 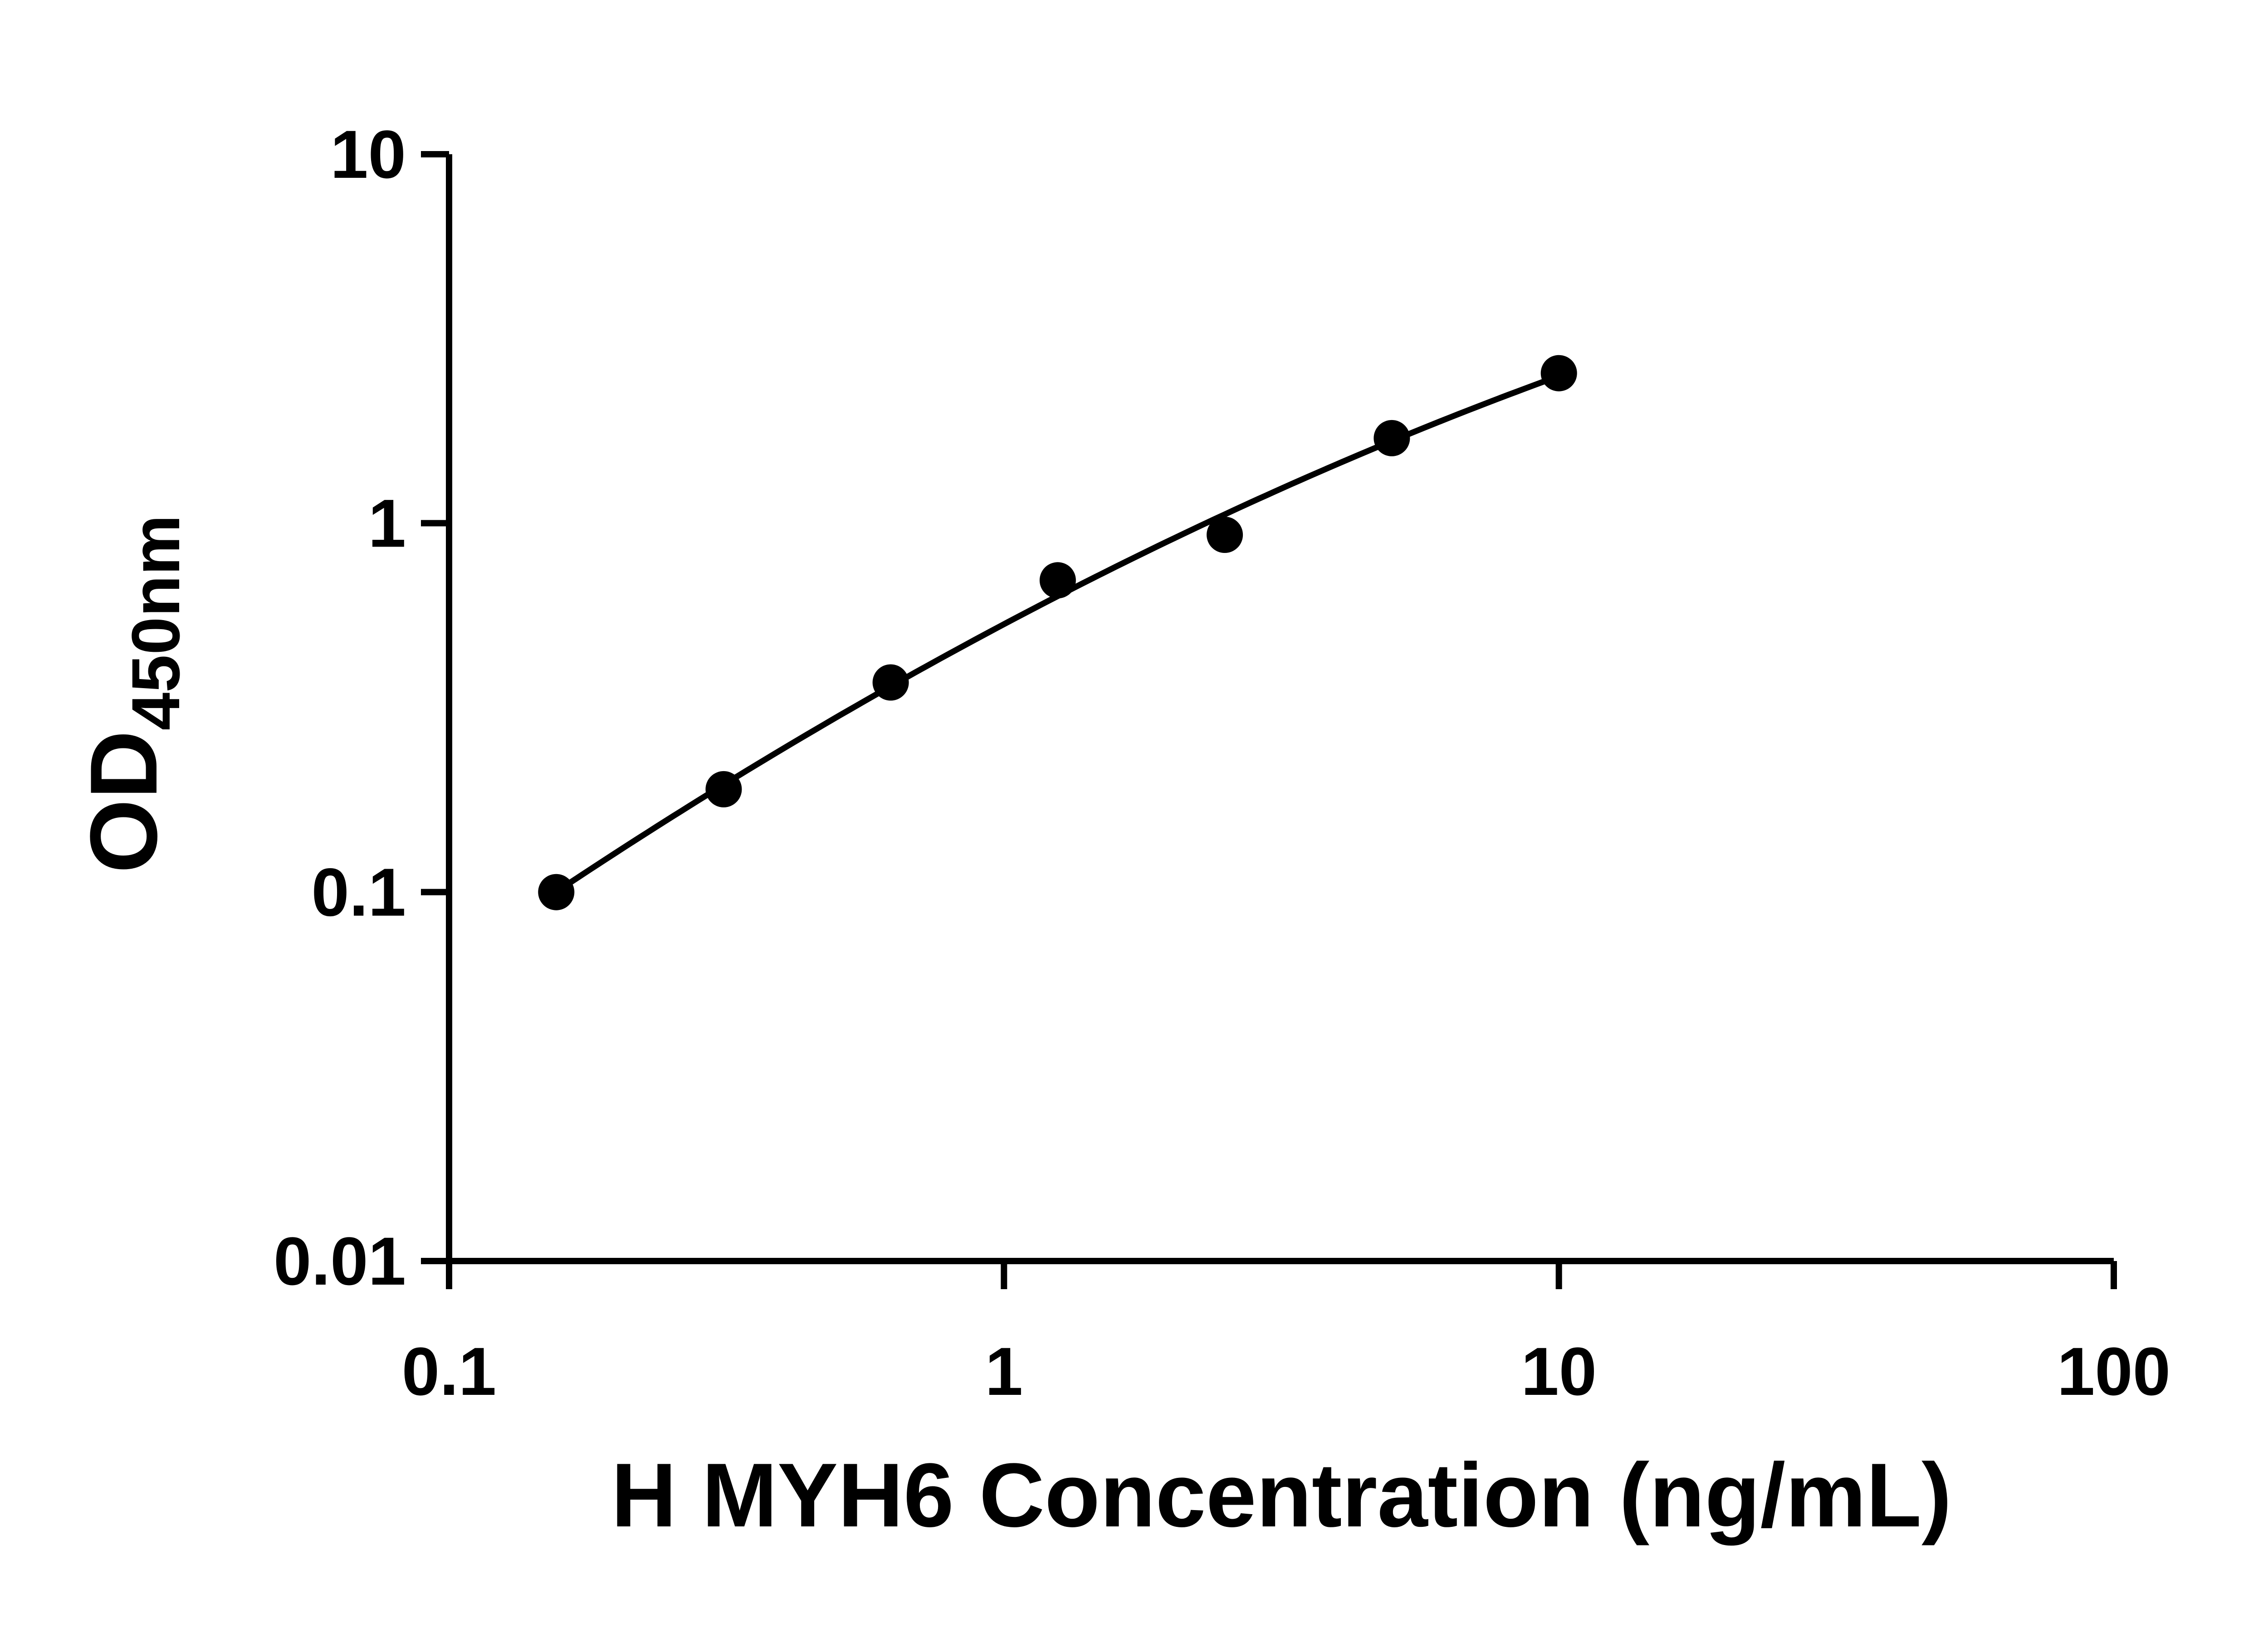 I want to click on x-axis-title: H MYH6 Concentration (ng/mL), so click(x=1281, y=1495).